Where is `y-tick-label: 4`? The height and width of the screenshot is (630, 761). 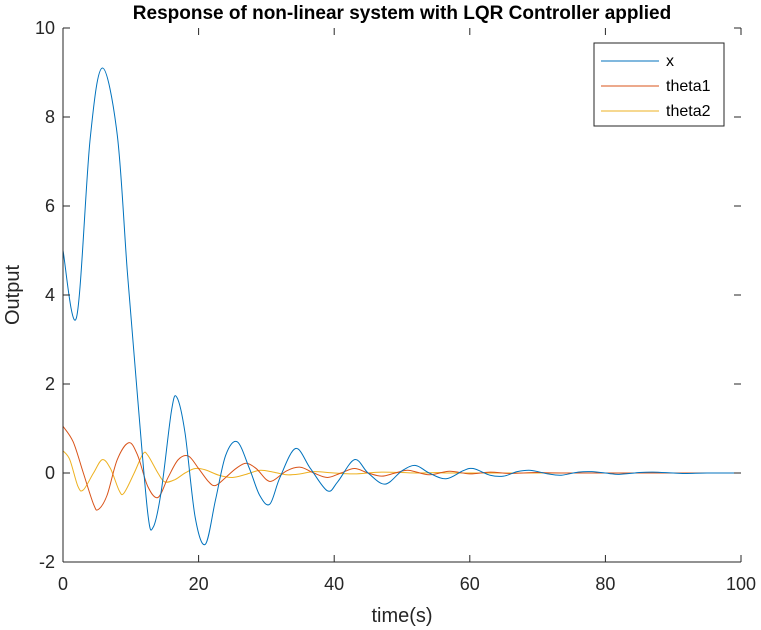 y-tick-label: 4 is located at coordinates (50, 295).